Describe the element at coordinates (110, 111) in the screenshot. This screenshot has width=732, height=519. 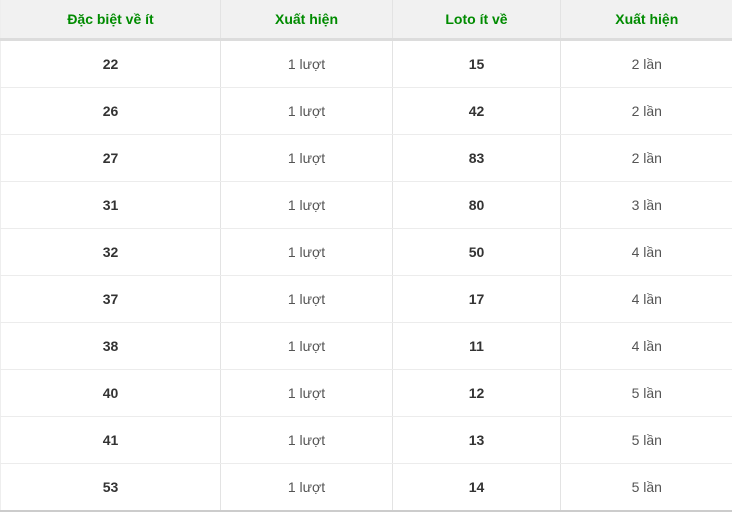
I see `special-number-cell: 26` at that location.